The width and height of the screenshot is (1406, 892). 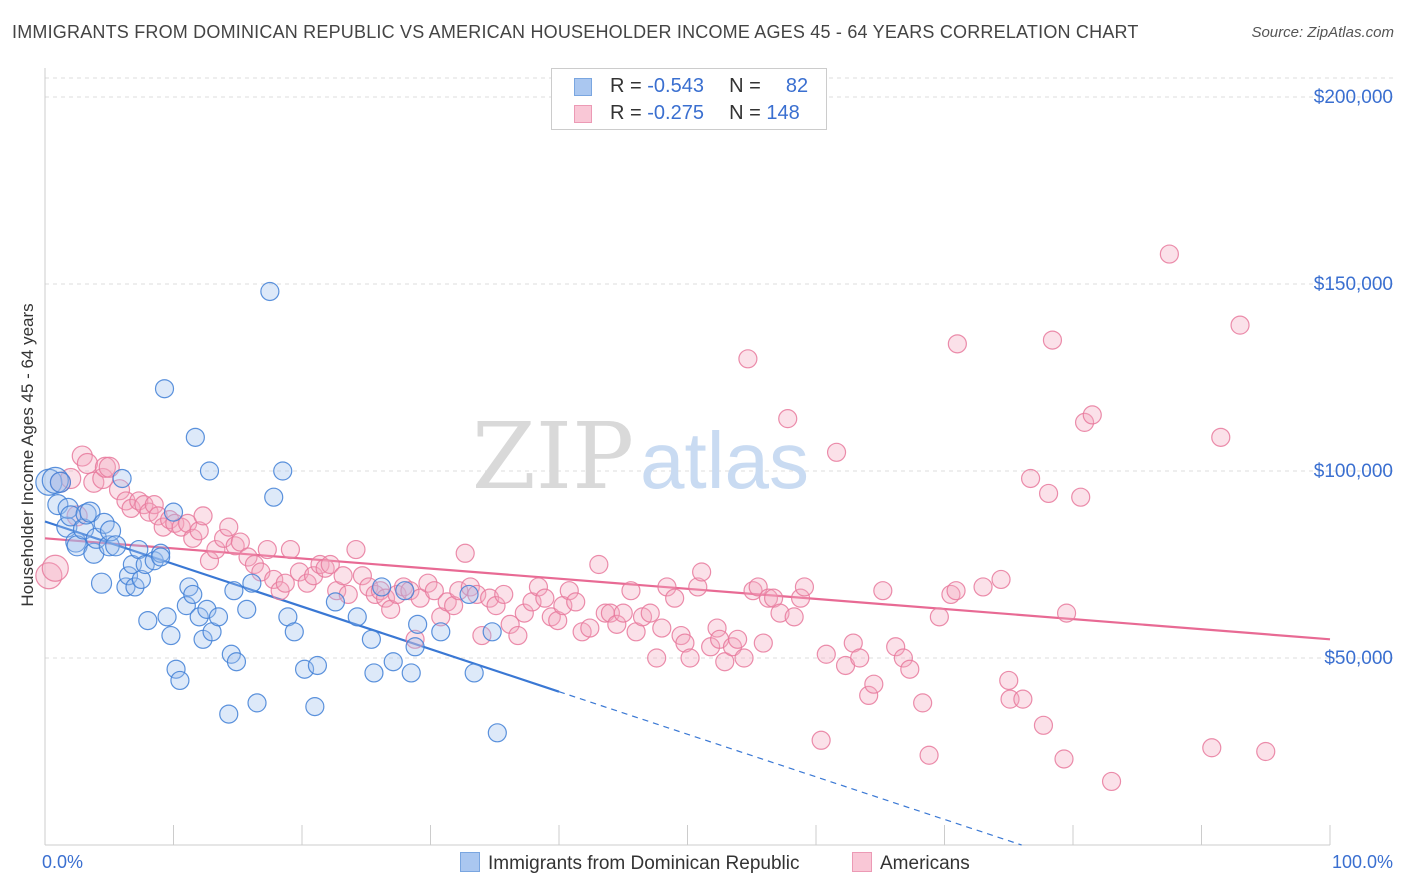 I want to click on legend-item-americans: Americans, so click(x=911, y=863).